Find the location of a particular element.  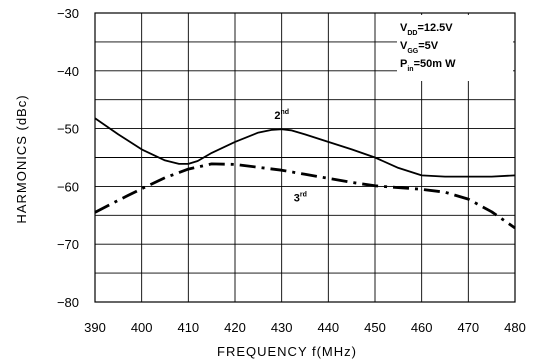

y-axis-title: HARMONICS (dBc) is located at coordinates (21, 158).